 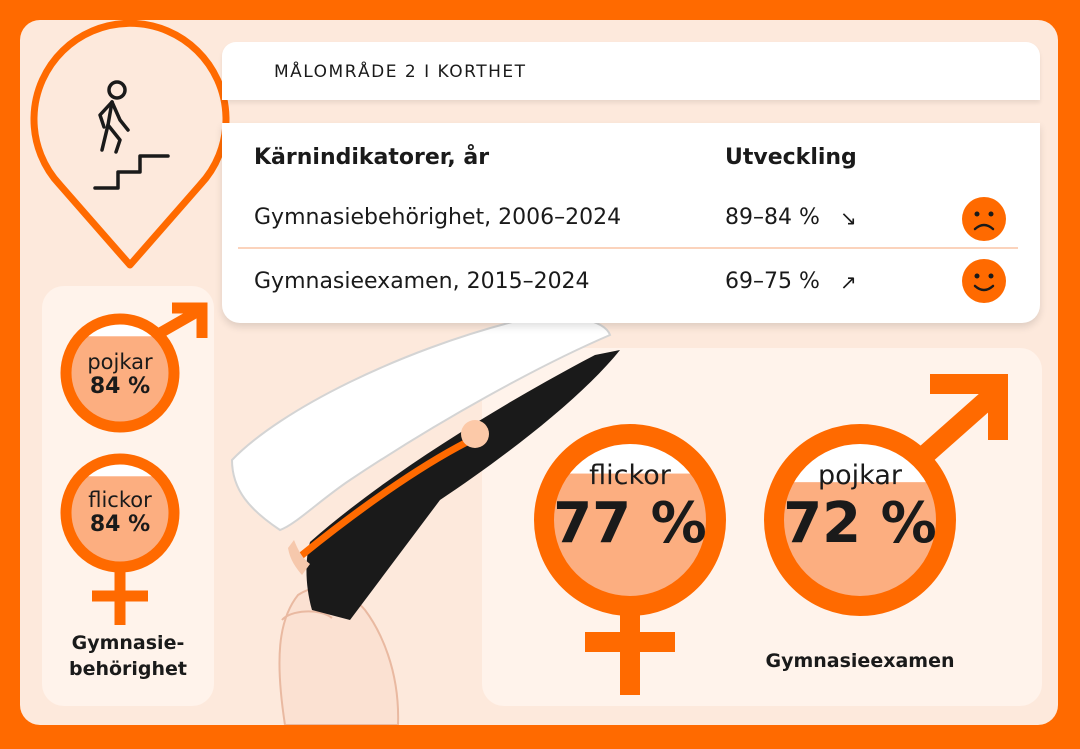 What do you see at coordinates (372, 157) in the screenshot?
I see `column-header-indicator: Kärnindikatorer, år` at bounding box center [372, 157].